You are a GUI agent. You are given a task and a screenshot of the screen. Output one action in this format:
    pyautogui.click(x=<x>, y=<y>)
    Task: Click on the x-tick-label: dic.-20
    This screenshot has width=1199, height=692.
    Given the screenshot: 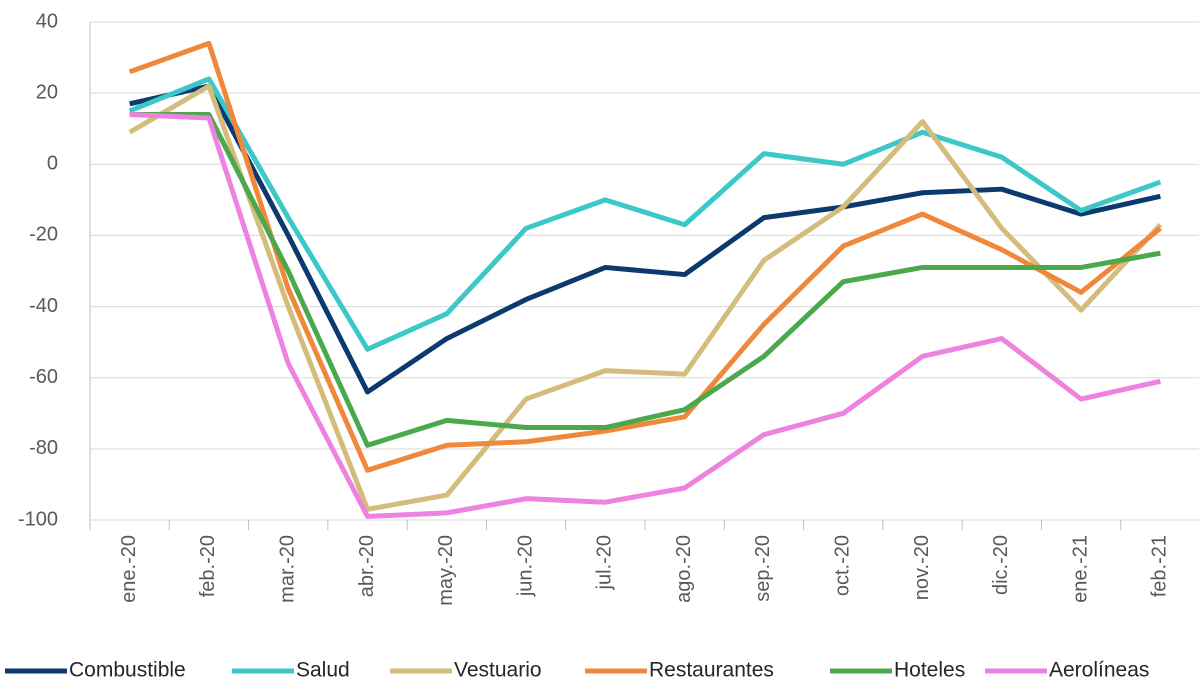 What is the action you would take?
    pyautogui.click(x=1001, y=565)
    